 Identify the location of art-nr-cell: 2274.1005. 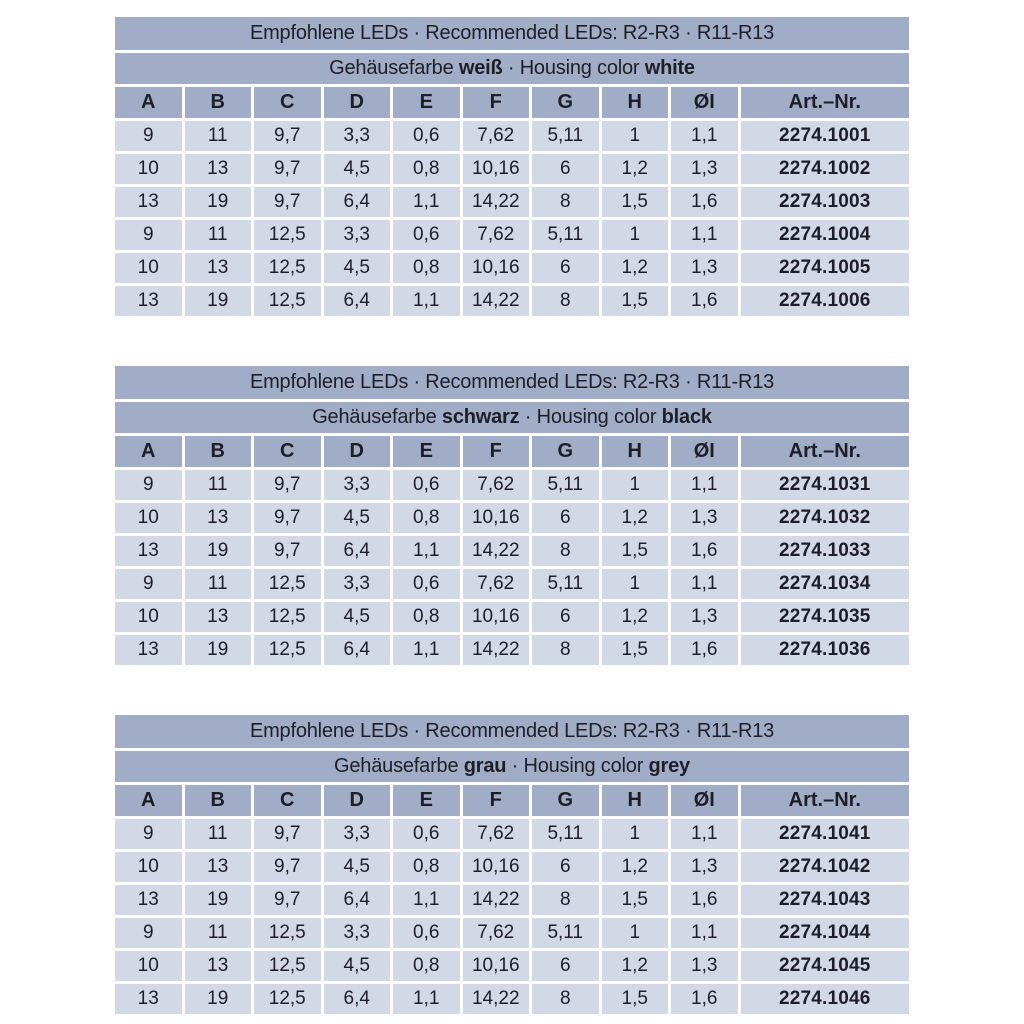
(824, 268).